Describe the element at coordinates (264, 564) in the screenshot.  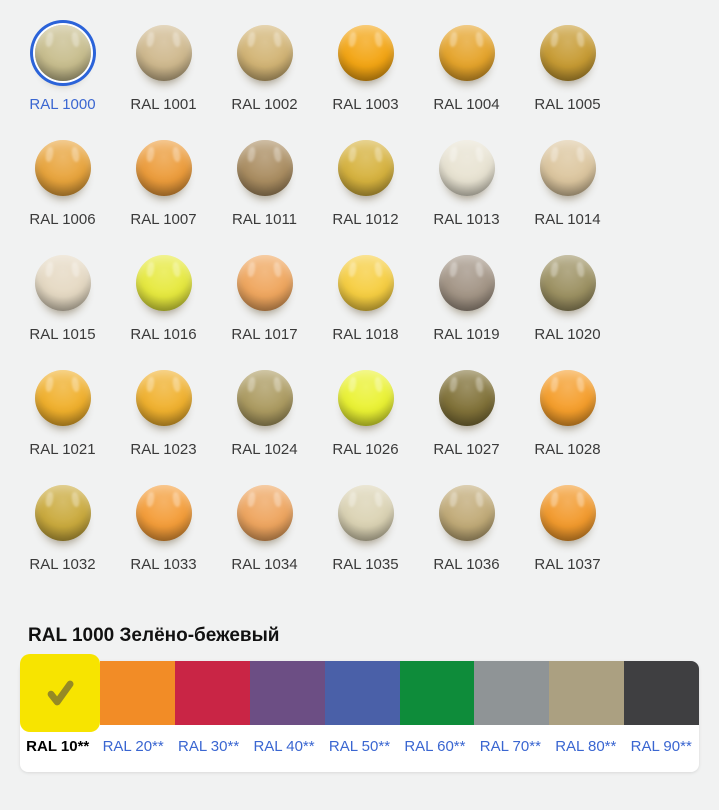
I see `color-label: RAL 1034` at that location.